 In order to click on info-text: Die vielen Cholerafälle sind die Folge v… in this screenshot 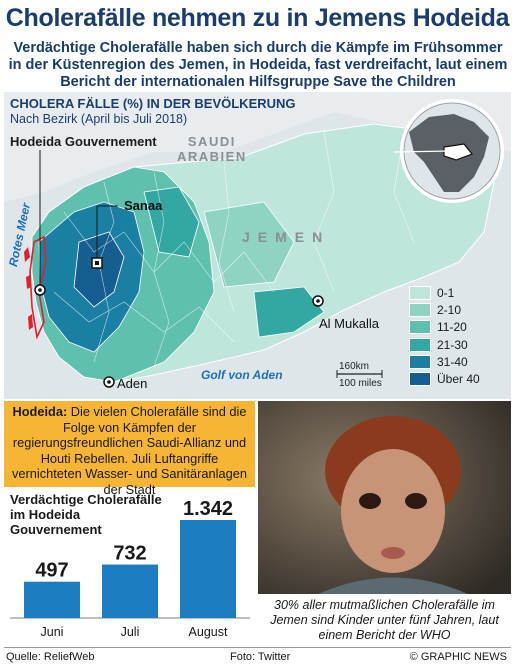, I will do `click(129, 450)`.